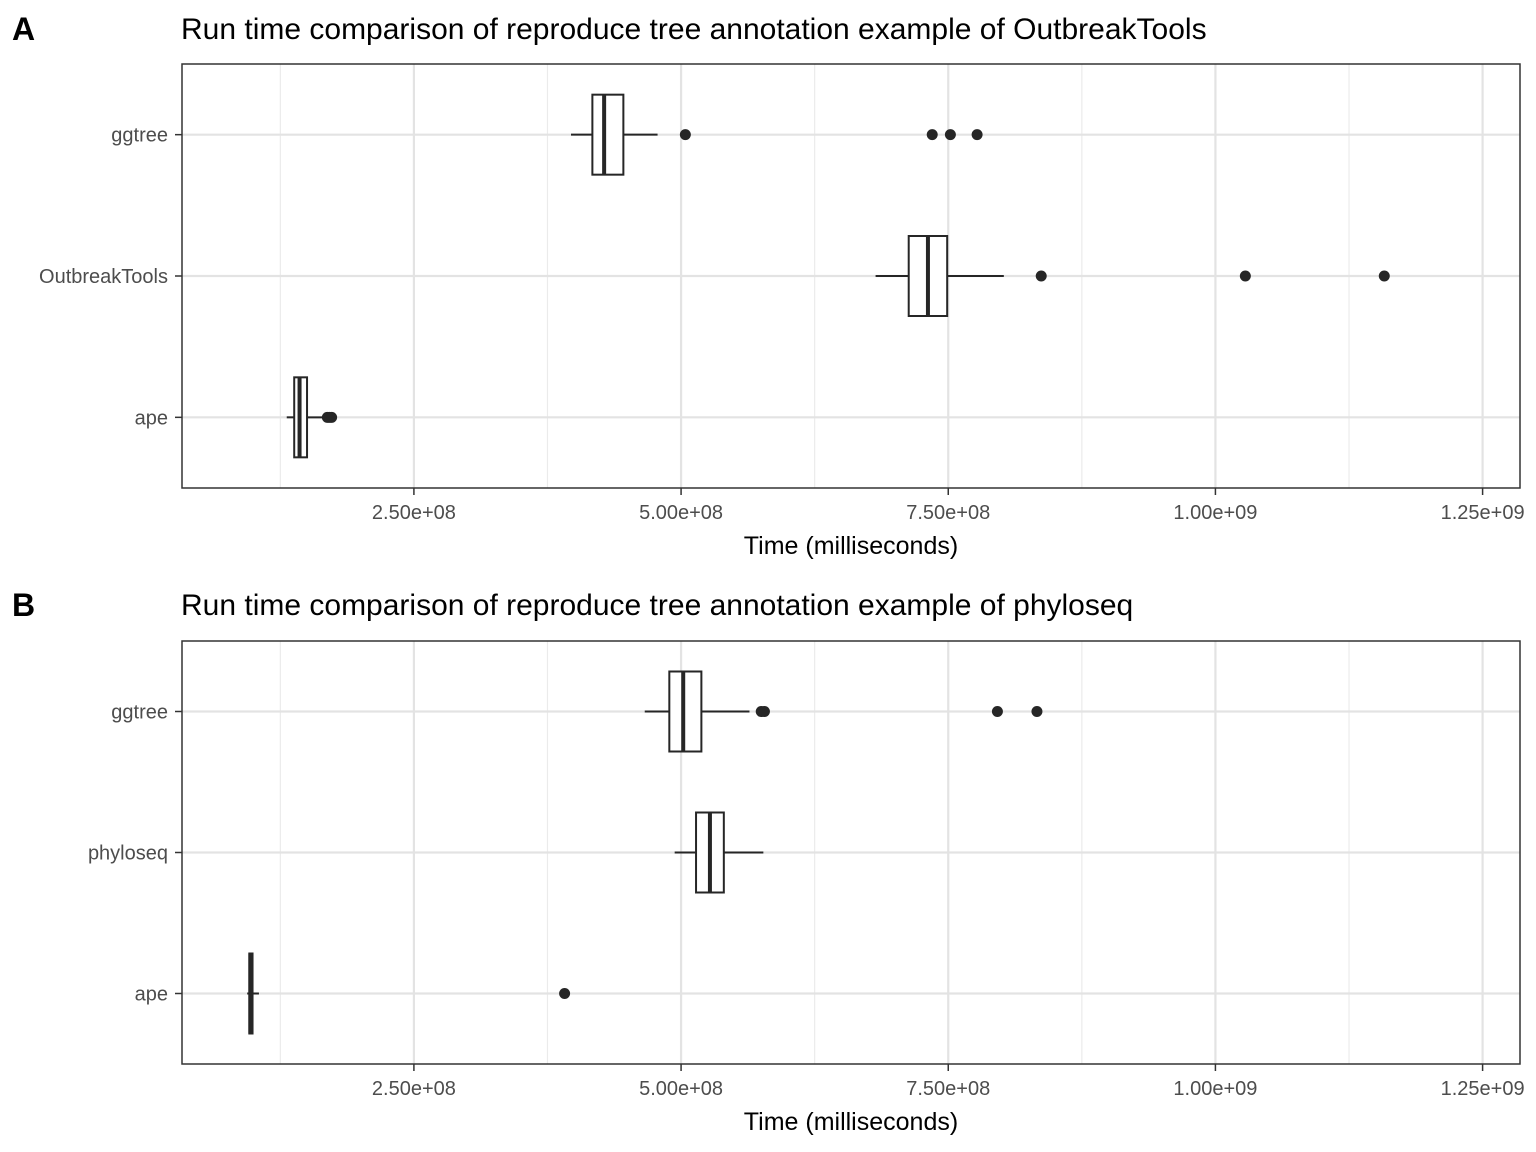 The height and width of the screenshot is (1152, 1536). I want to click on box-outbreaktools, so click(1132, 276).